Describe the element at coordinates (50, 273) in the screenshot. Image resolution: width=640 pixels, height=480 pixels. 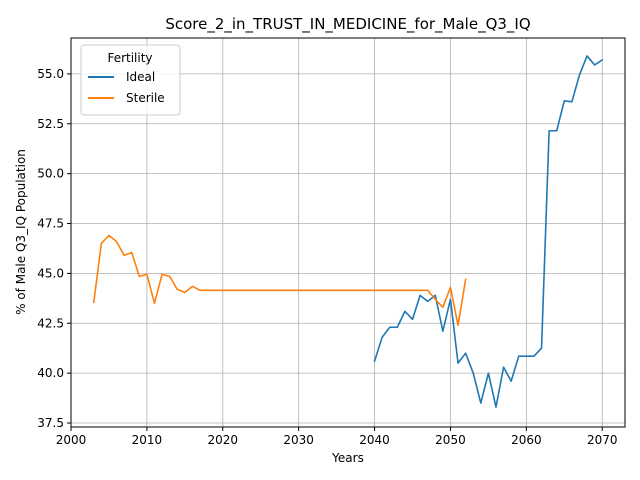
I see `y-tick-label: 45.0` at that location.